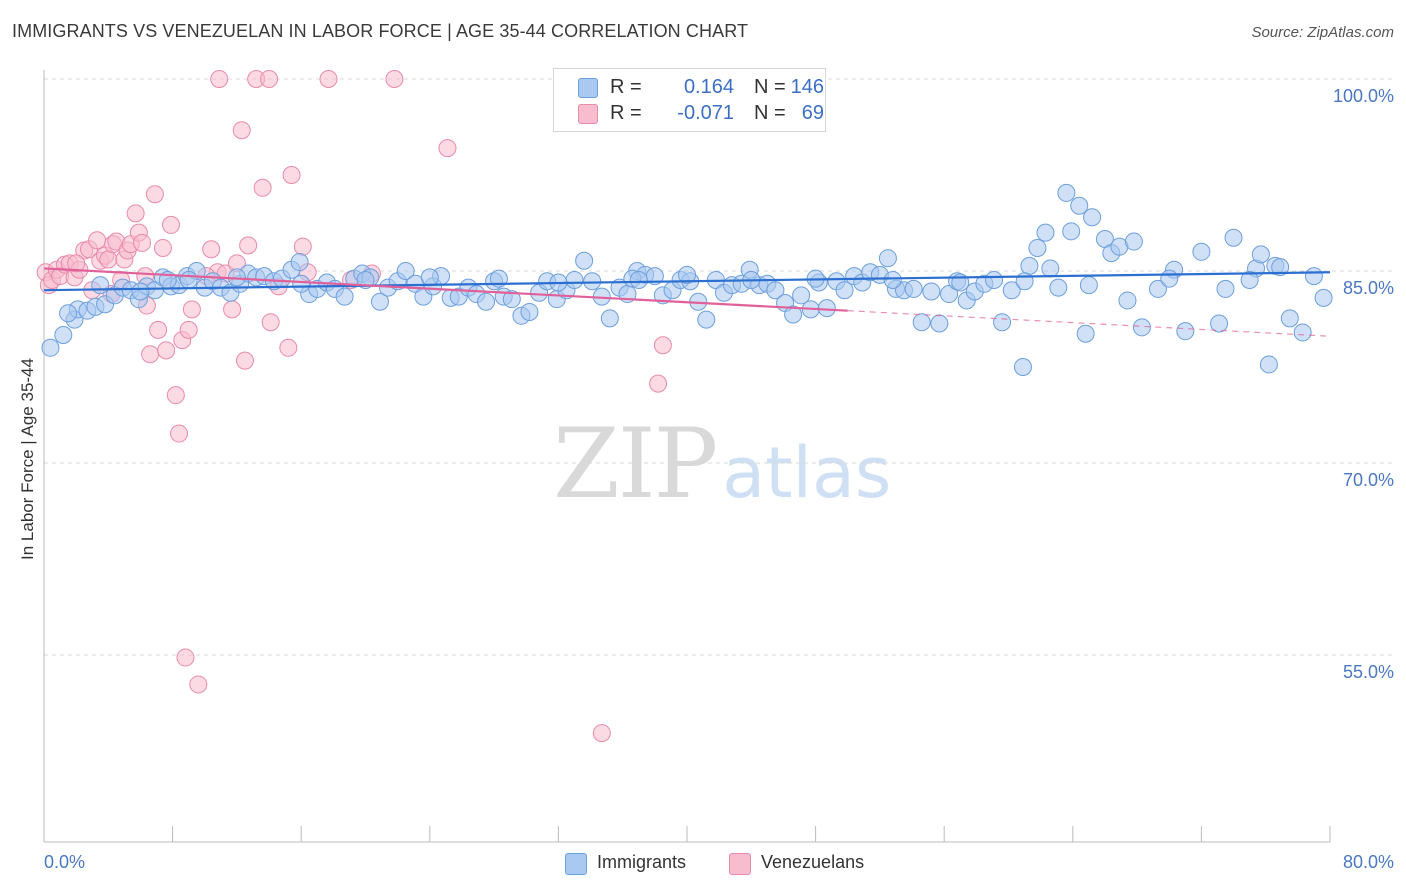 This screenshot has height=892, width=1406. Describe the element at coordinates (770, 113) in the screenshot. I see `n-label: N =` at that location.